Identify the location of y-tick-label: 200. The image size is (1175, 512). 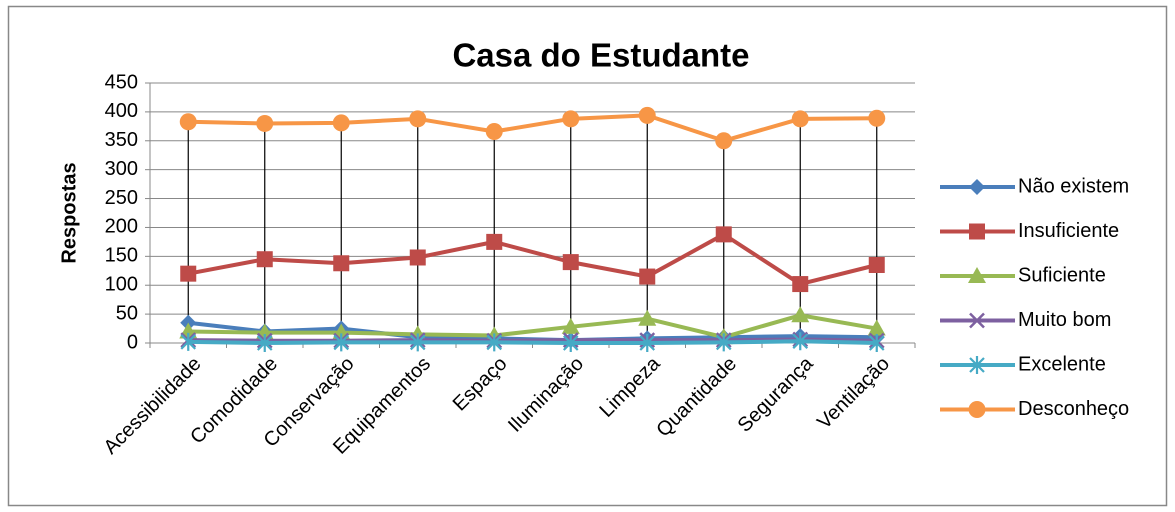
(121, 227).